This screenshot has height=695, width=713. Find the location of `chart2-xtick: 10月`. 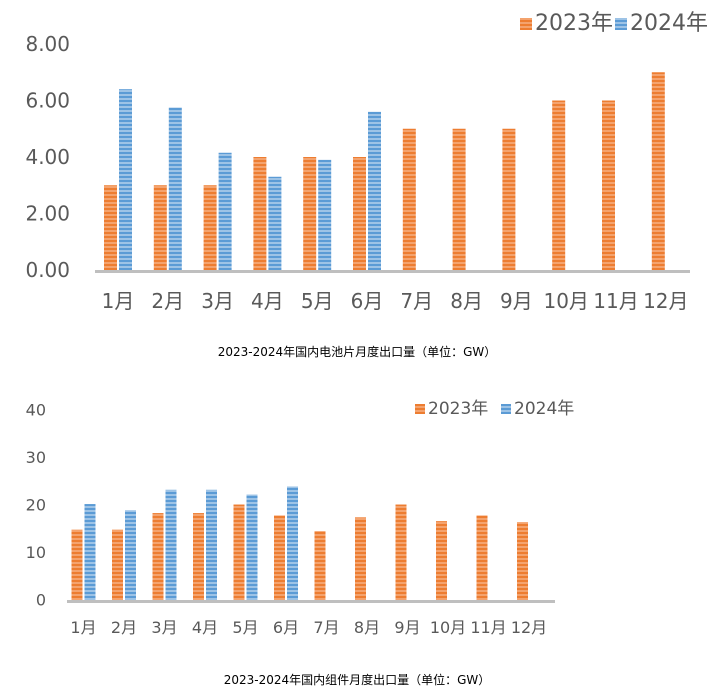

chart2-xtick: 10月 is located at coordinates (448, 627).